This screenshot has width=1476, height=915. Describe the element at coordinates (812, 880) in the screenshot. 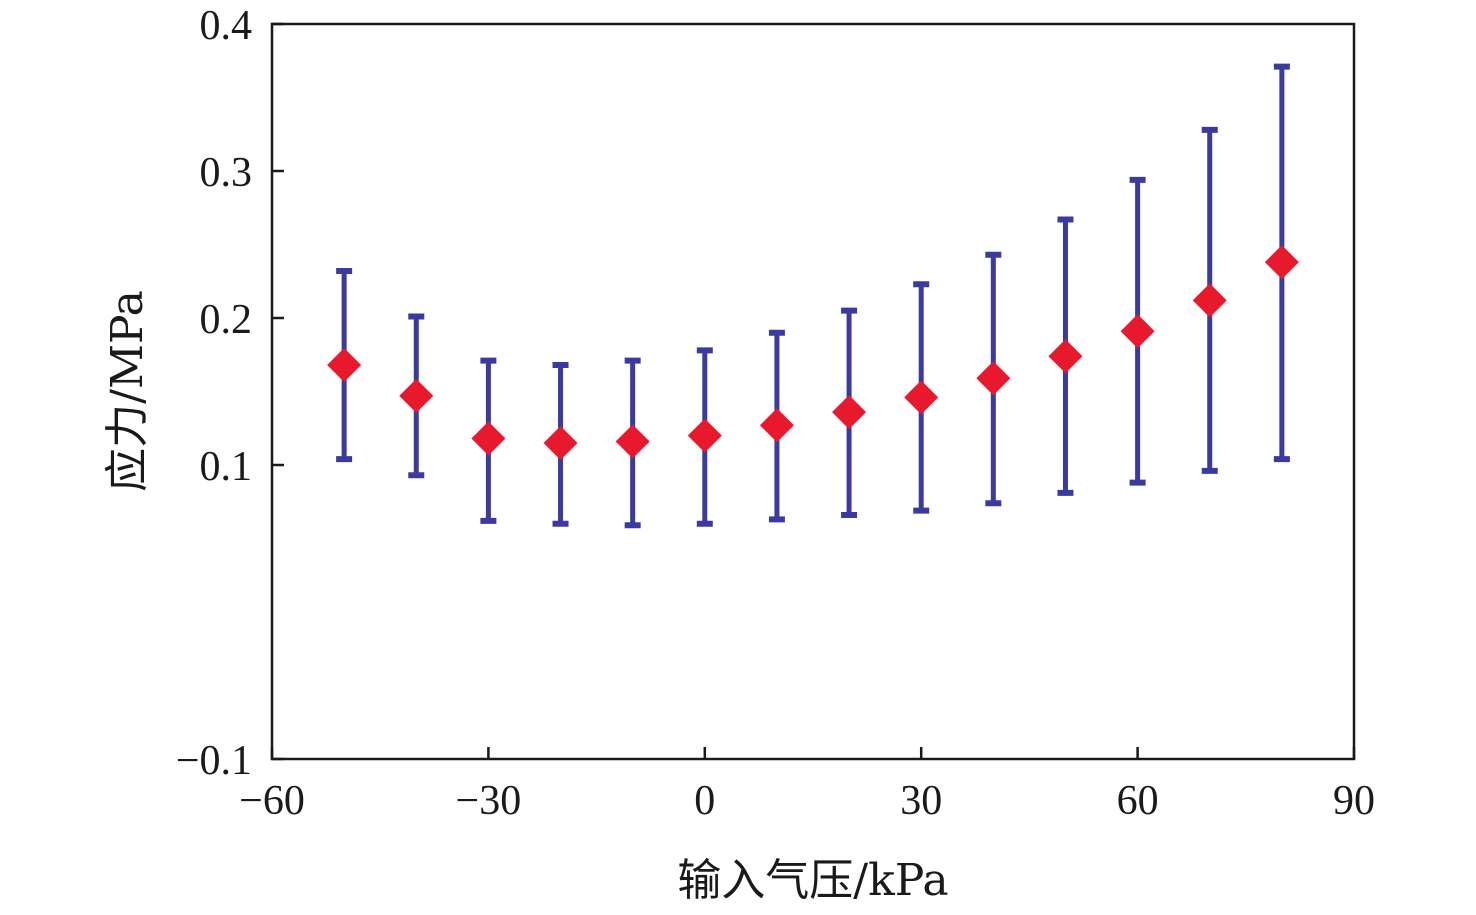

I see `x-axis-title: 输入气压/kPa` at that location.